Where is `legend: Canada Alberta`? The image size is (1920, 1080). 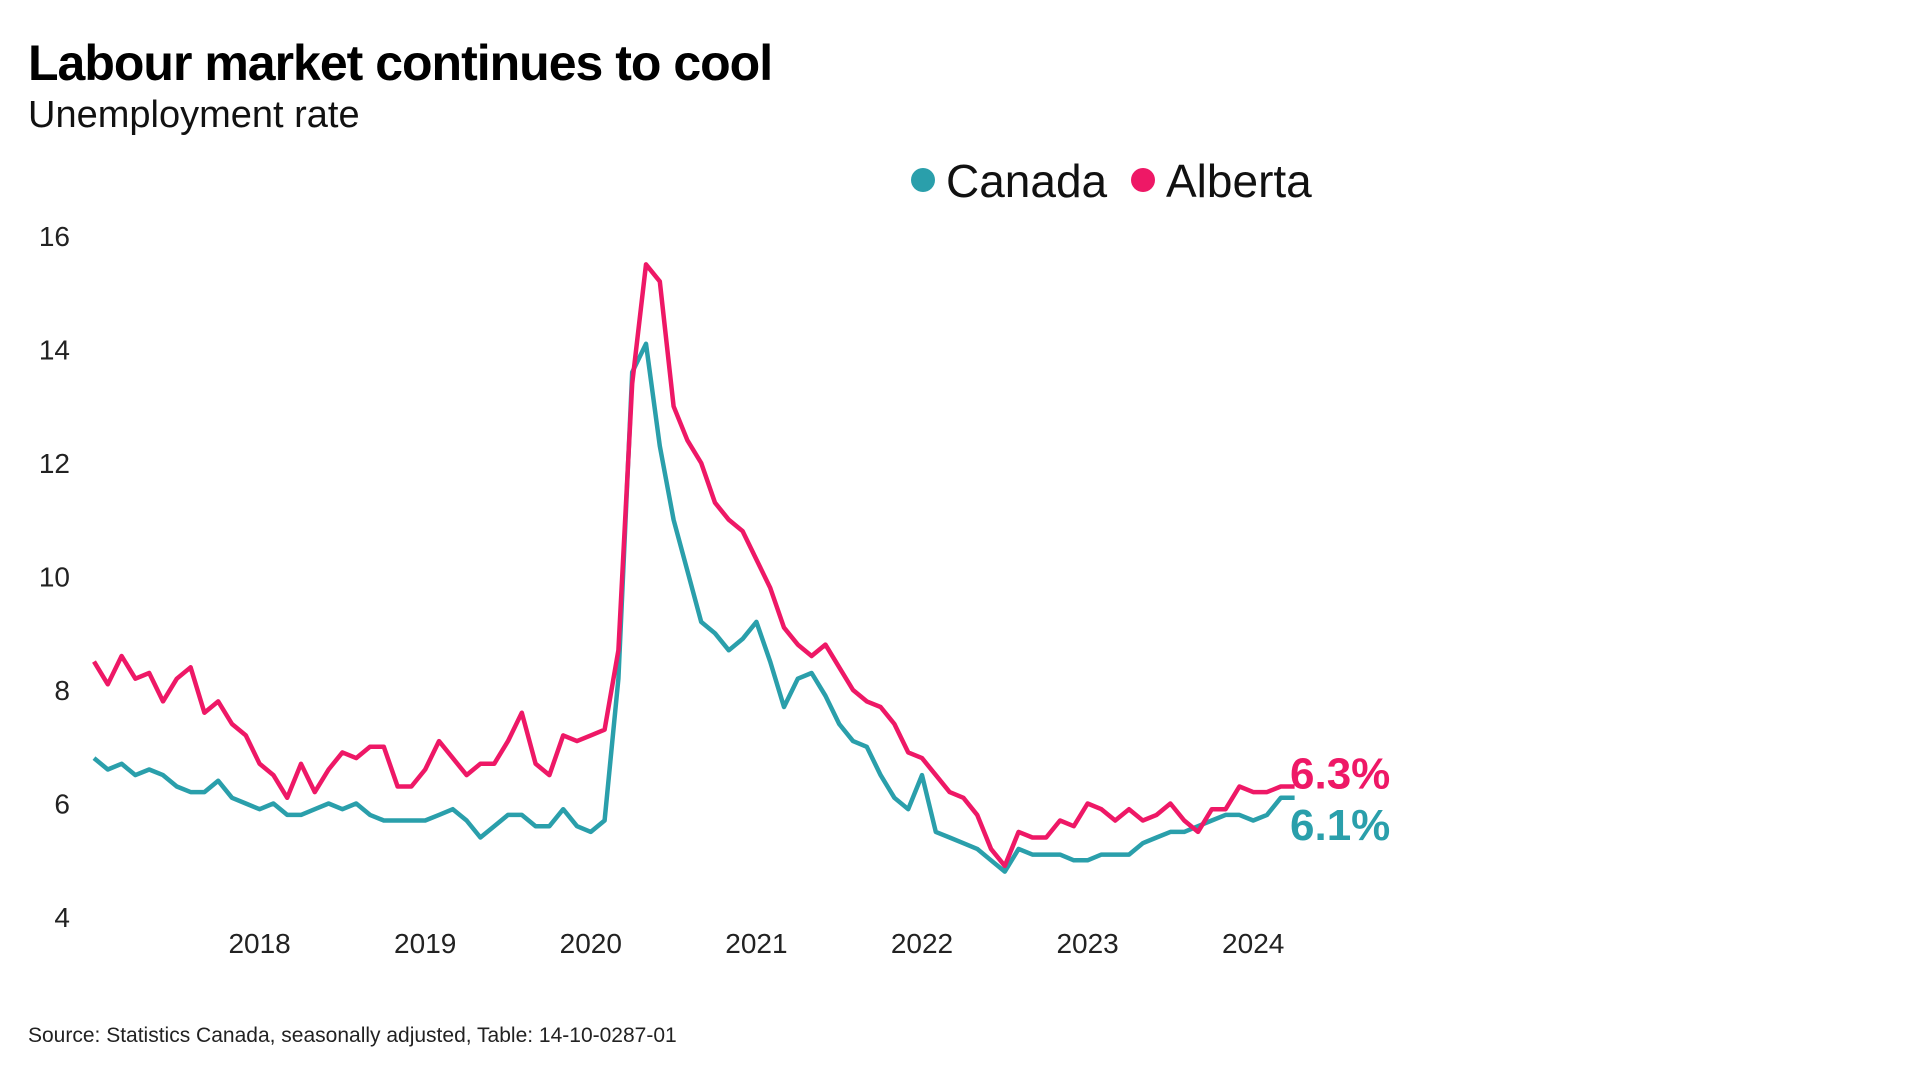
legend: Canada Alberta is located at coordinates (1111, 181).